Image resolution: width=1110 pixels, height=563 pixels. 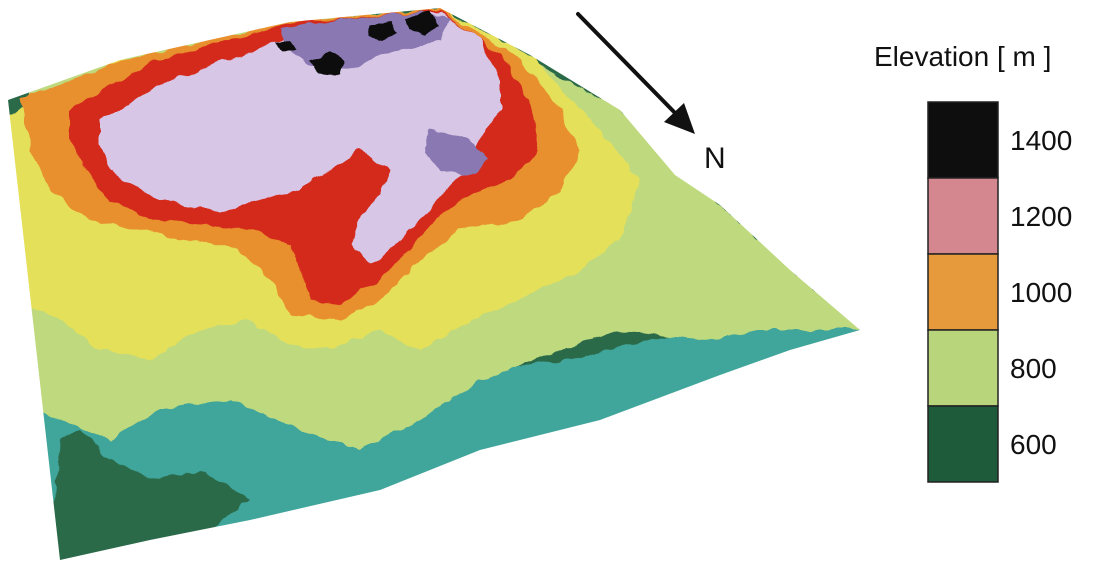 What do you see at coordinates (1041, 292) in the screenshot?
I see `legend-label-1000: 1000` at bounding box center [1041, 292].